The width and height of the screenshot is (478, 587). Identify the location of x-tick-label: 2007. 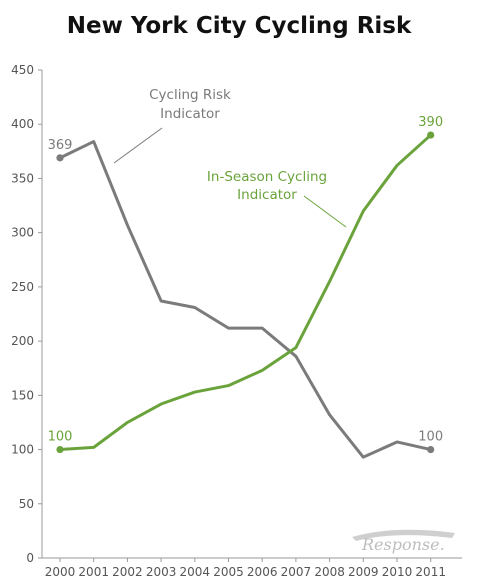
(296, 572).